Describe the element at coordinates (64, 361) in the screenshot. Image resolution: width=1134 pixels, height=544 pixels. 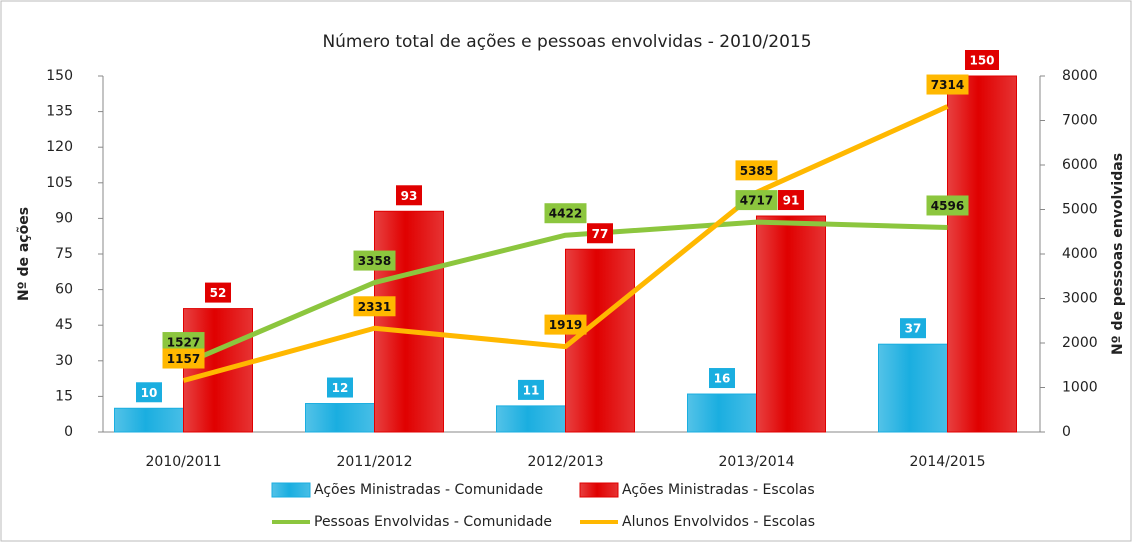
I see `y-tick-label: 30` at that location.